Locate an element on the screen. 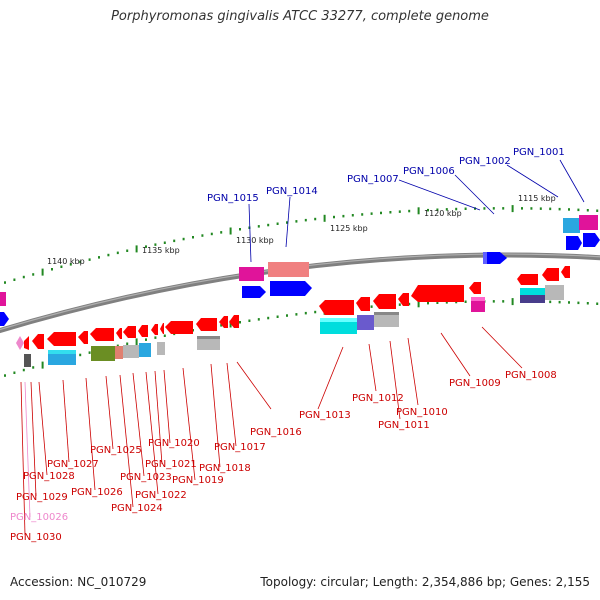 The image size is (600, 600). gene-label-reverse: PGN_1027 is located at coordinates (73, 464).